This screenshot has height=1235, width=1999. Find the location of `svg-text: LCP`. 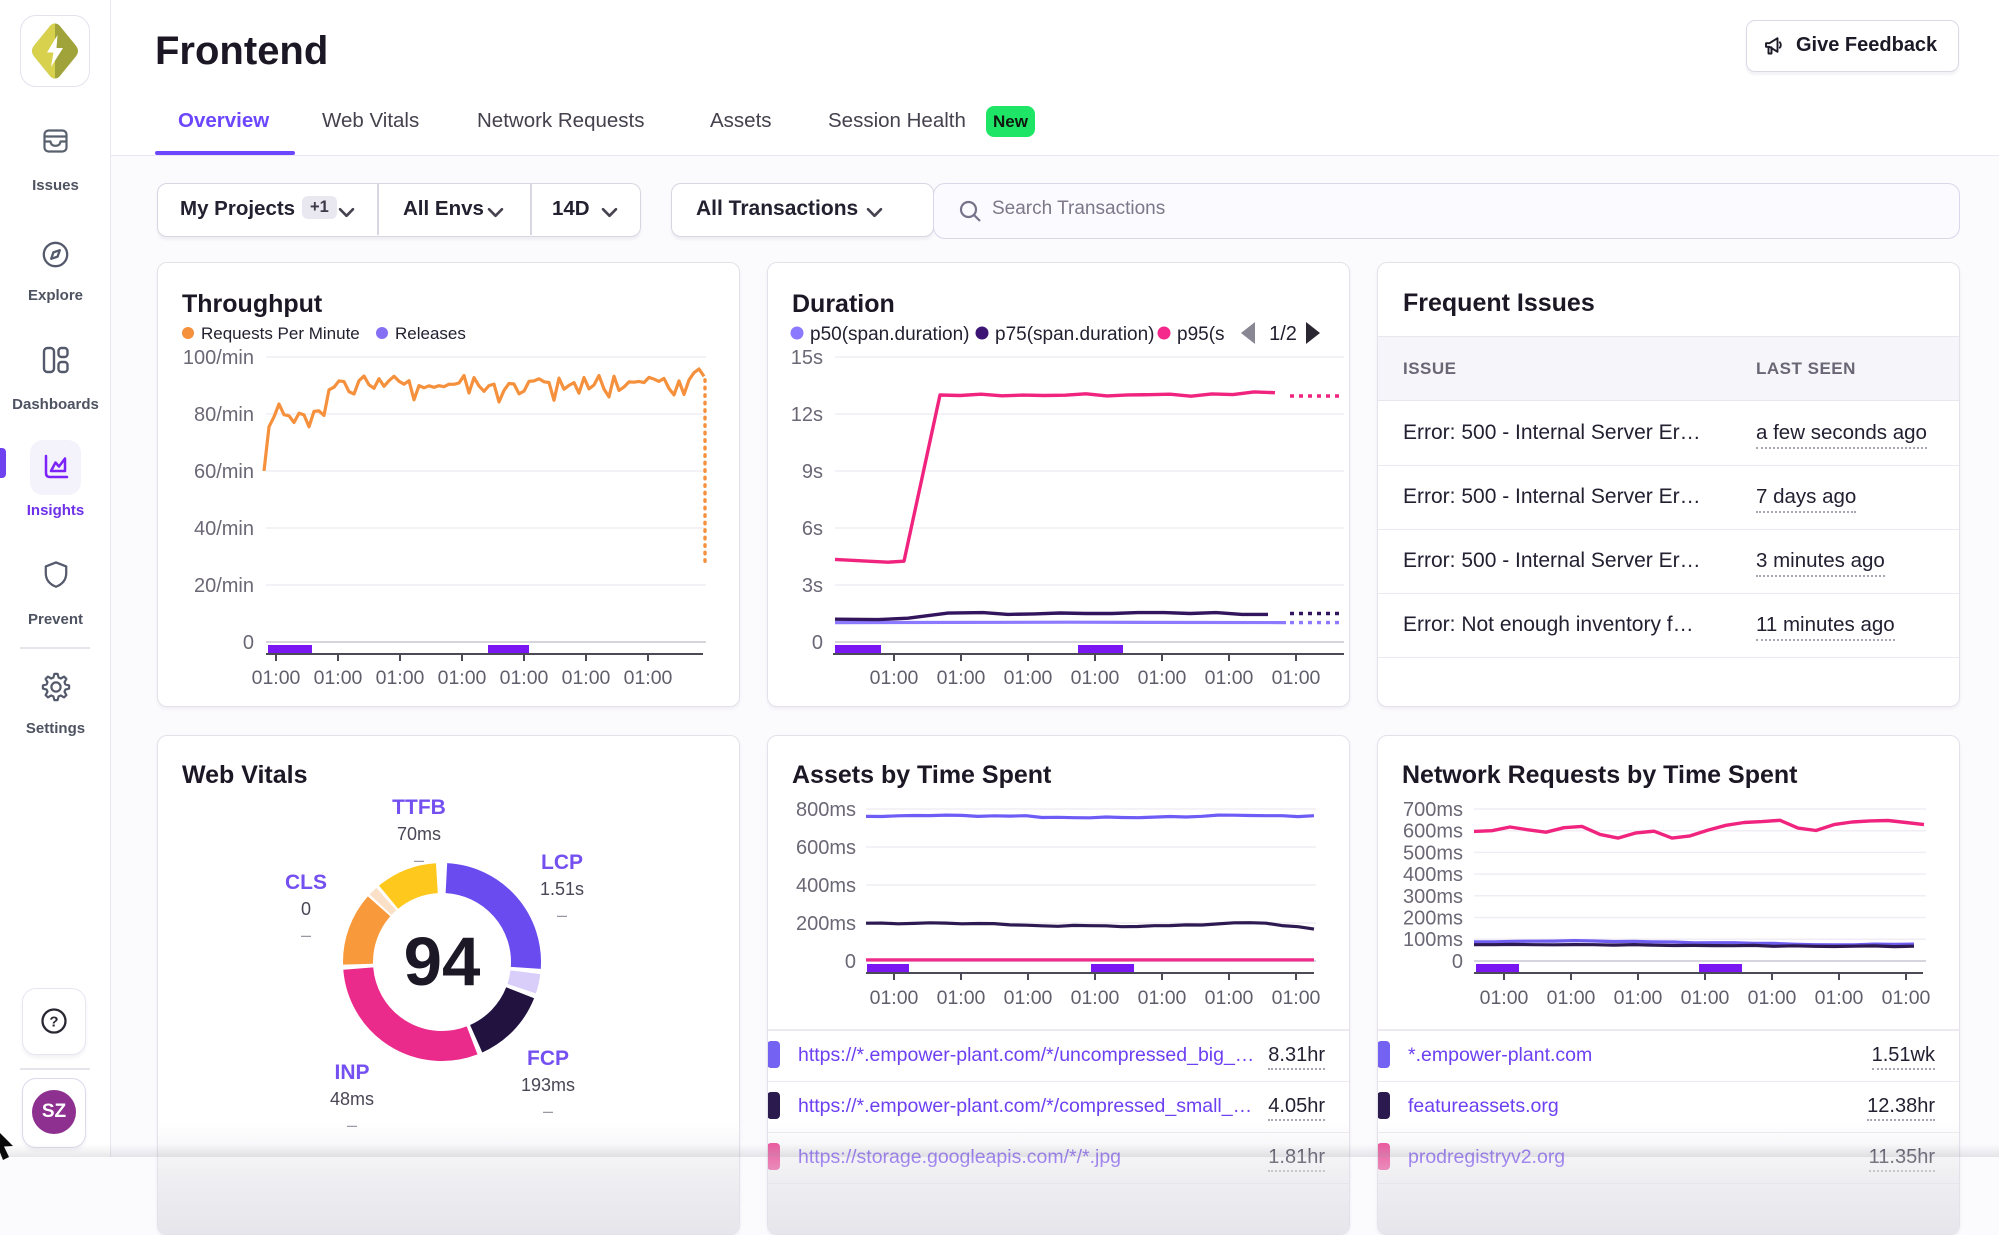

svg-text: LCP is located at coordinates (562, 862).